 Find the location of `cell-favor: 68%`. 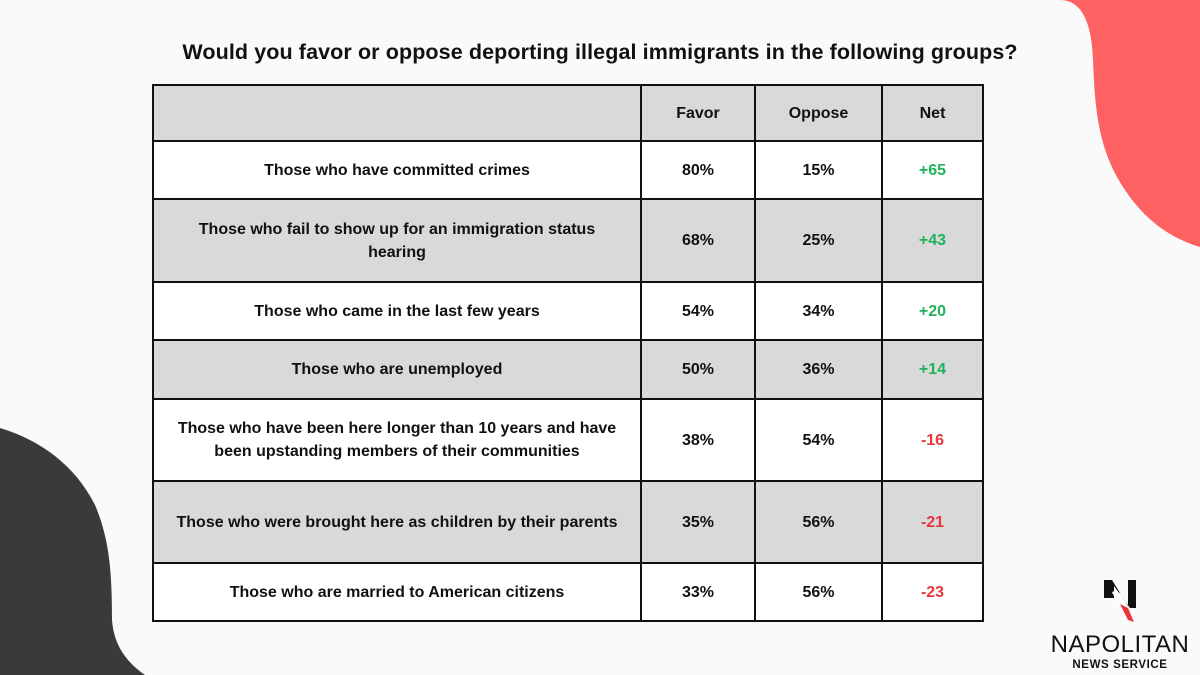

cell-favor: 68% is located at coordinates (698, 240).